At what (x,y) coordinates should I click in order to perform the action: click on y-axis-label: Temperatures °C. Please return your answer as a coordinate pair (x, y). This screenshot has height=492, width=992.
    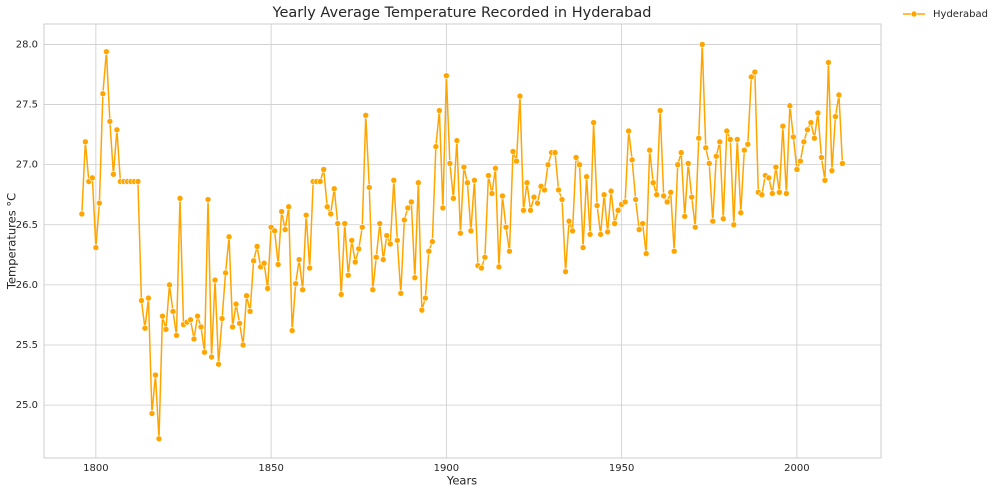
    Looking at the image, I should click on (12, 241).